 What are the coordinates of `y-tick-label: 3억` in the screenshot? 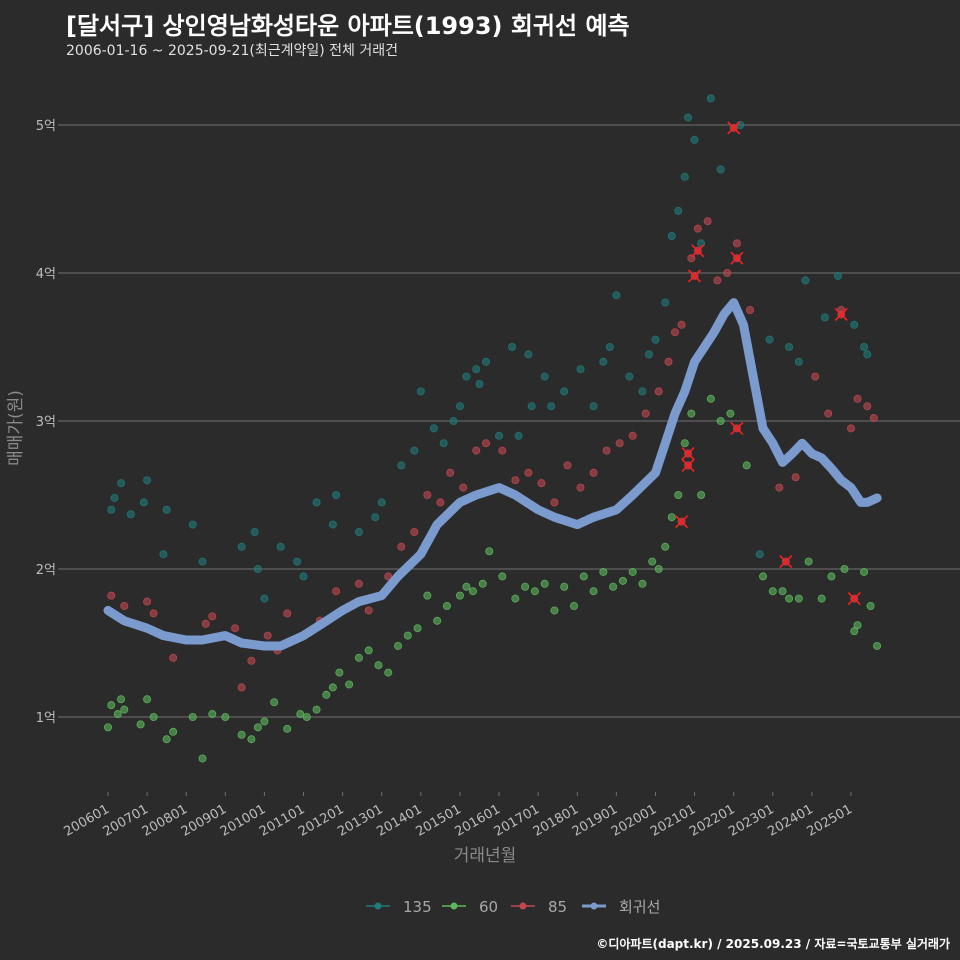 It's located at (46, 422).